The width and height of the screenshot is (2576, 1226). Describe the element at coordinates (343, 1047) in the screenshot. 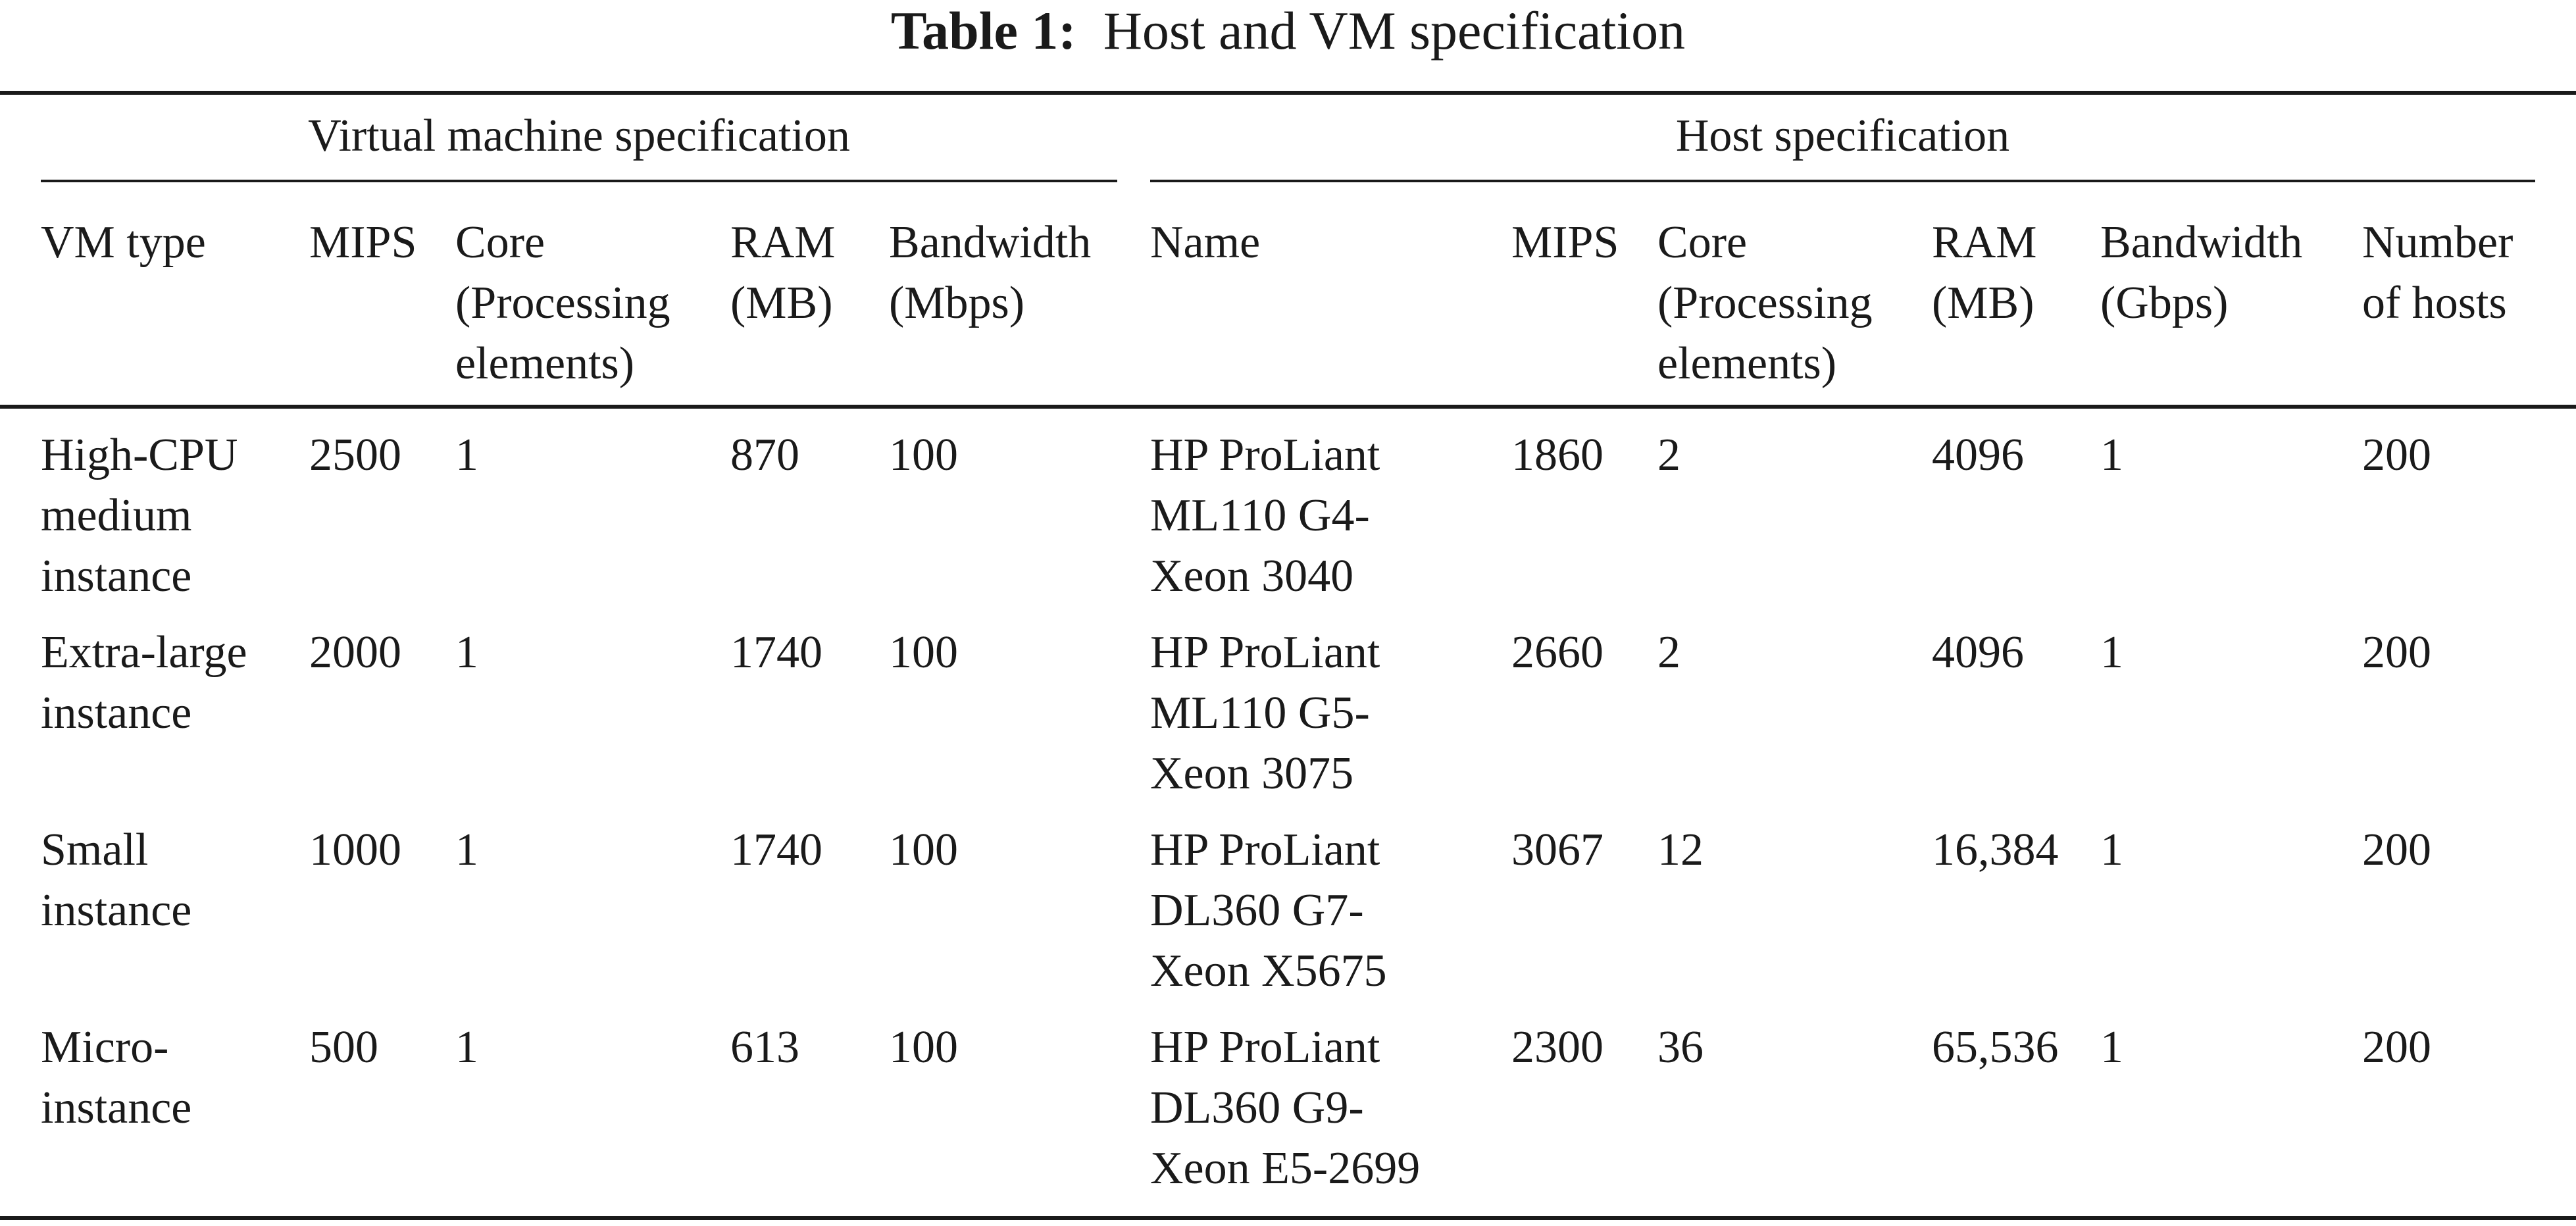

I see `table-cell: 500` at that location.